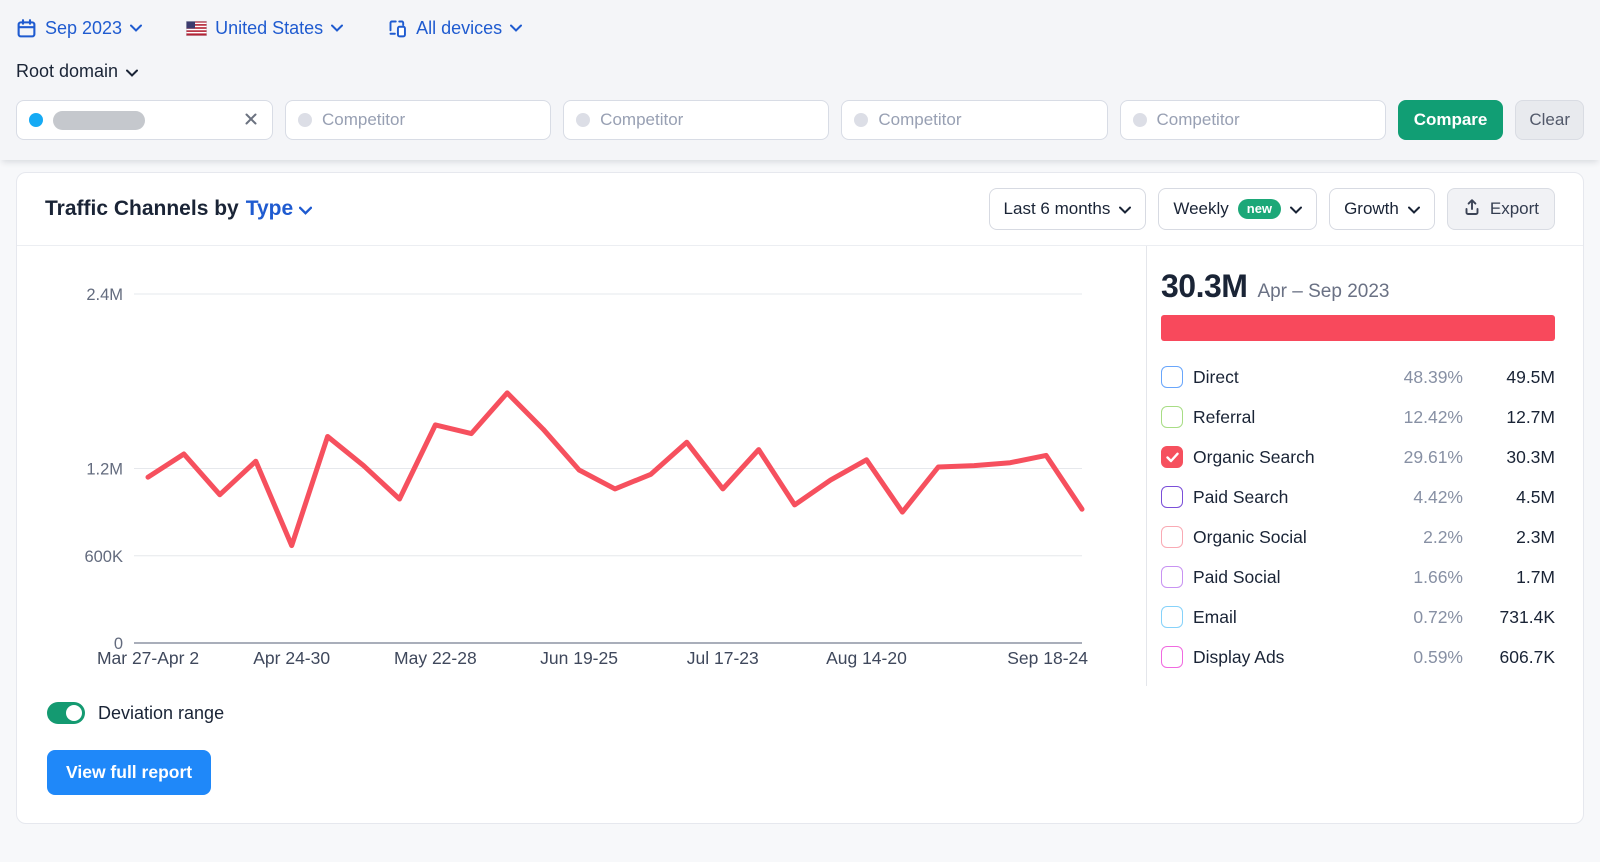 The width and height of the screenshot is (1600, 862). What do you see at coordinates (1201, 208) in the screenshot?
I see `granularity-label: Weekly` at bounding box center [1201, 208].